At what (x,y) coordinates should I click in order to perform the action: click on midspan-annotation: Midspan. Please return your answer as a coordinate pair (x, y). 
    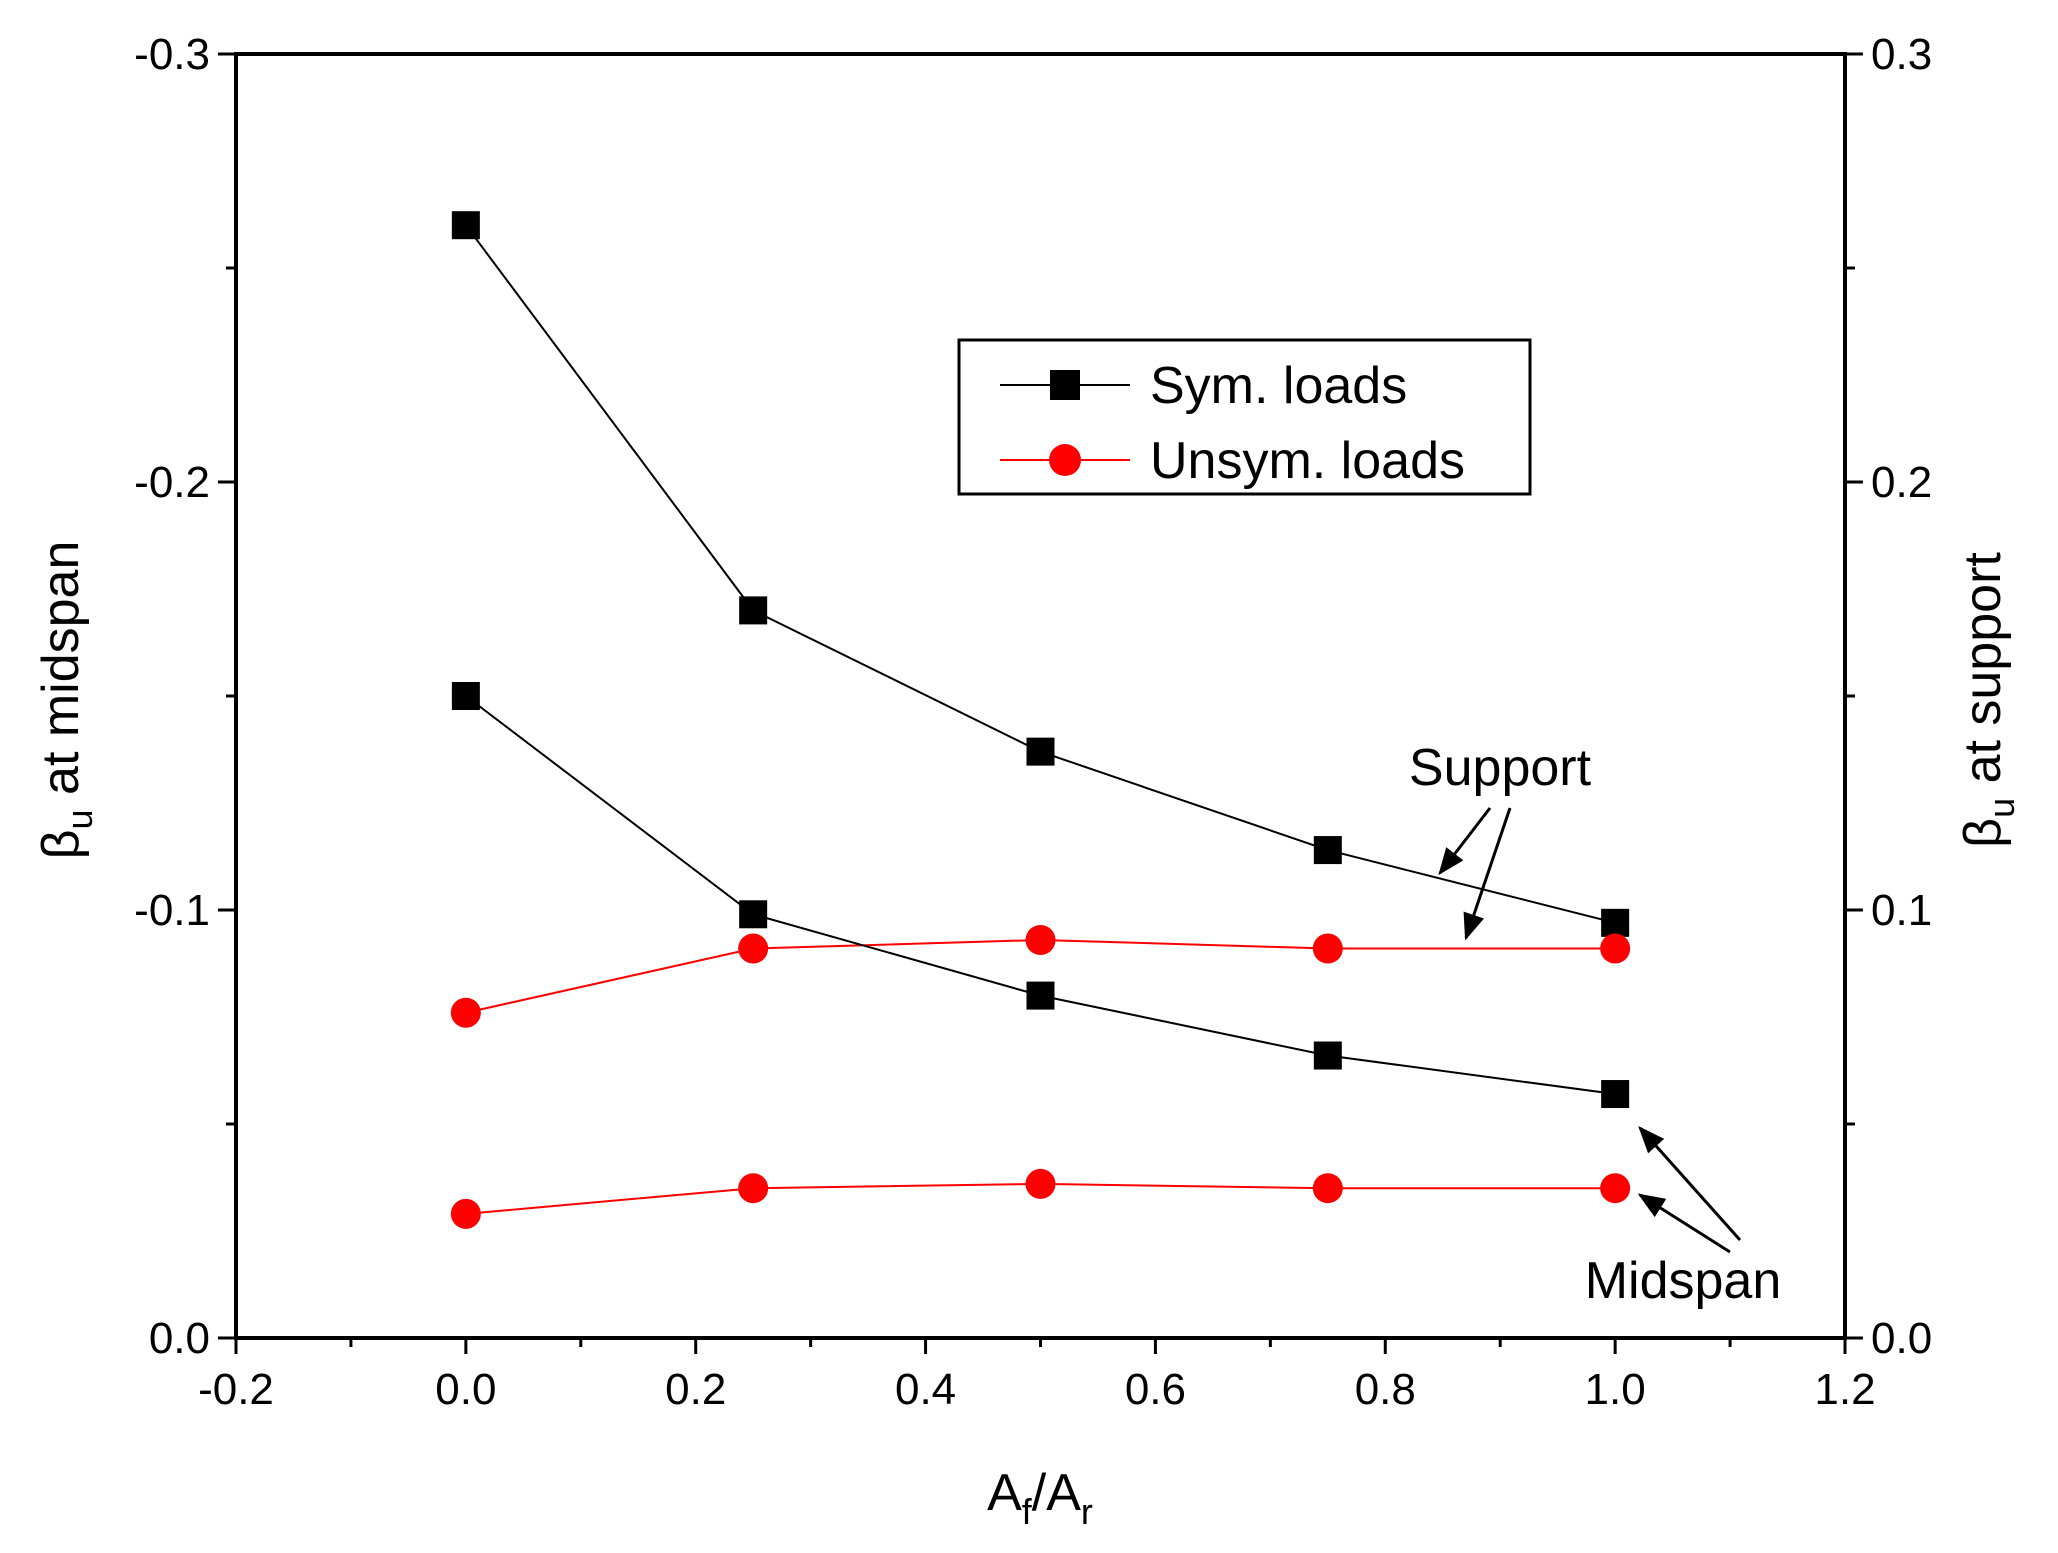
    Looking at the image, I should click on (1683, 1217).